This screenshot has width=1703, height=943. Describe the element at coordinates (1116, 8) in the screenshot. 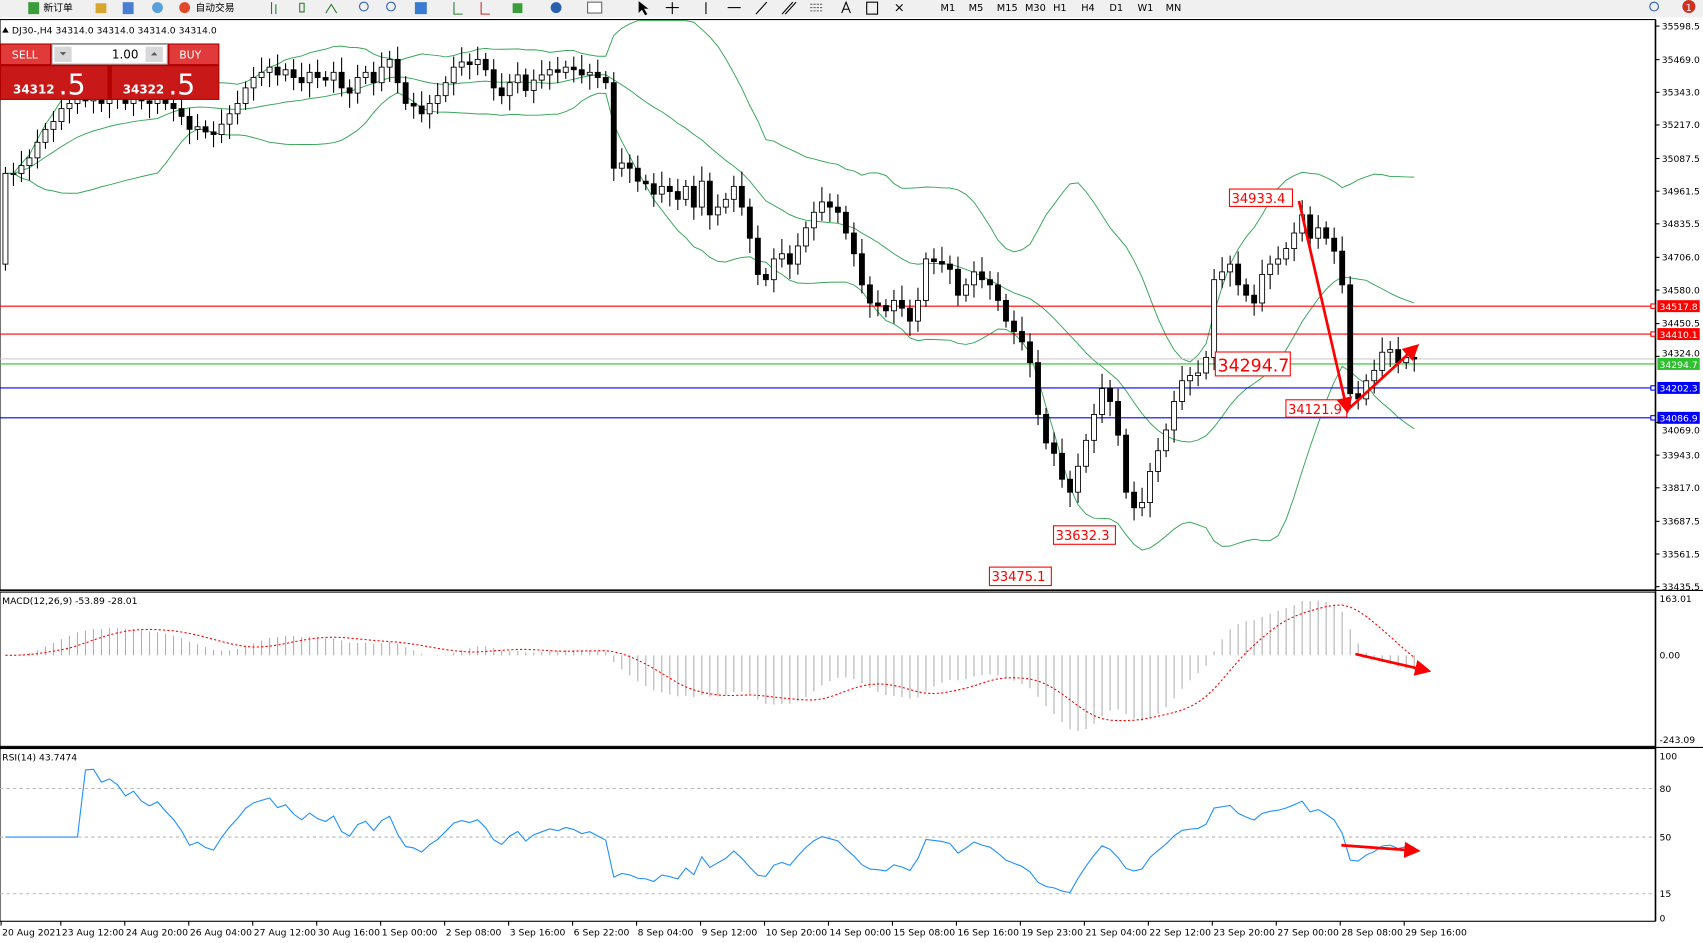

I see `timeframe-d1: D1` at that location.